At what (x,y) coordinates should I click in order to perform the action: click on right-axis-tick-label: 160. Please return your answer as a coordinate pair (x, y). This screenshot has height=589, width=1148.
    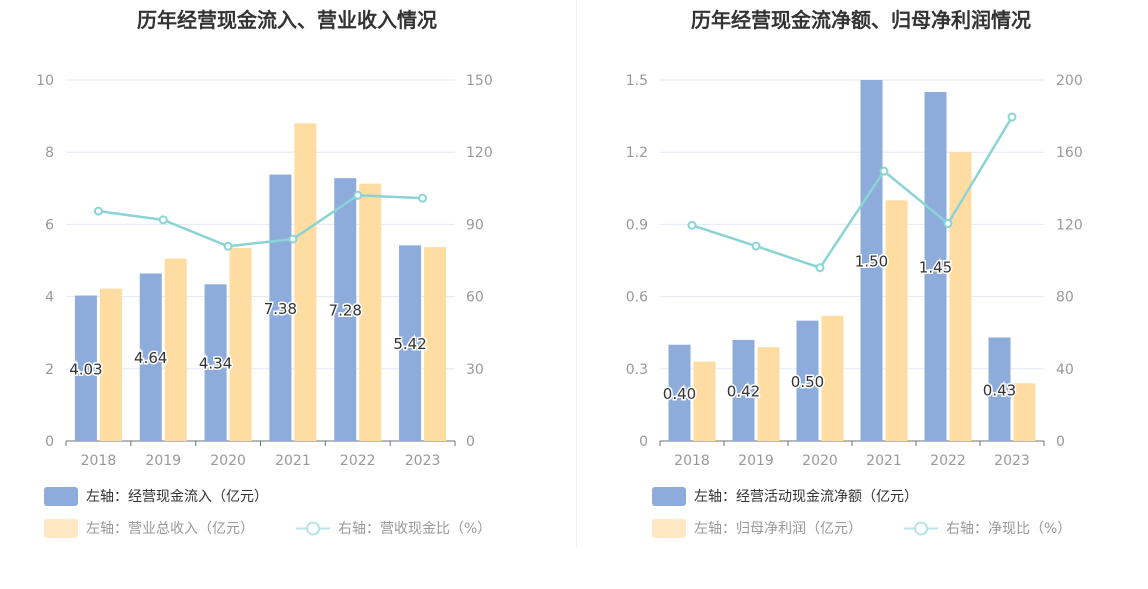
    Looking at the image, I should click on (1069, 153).